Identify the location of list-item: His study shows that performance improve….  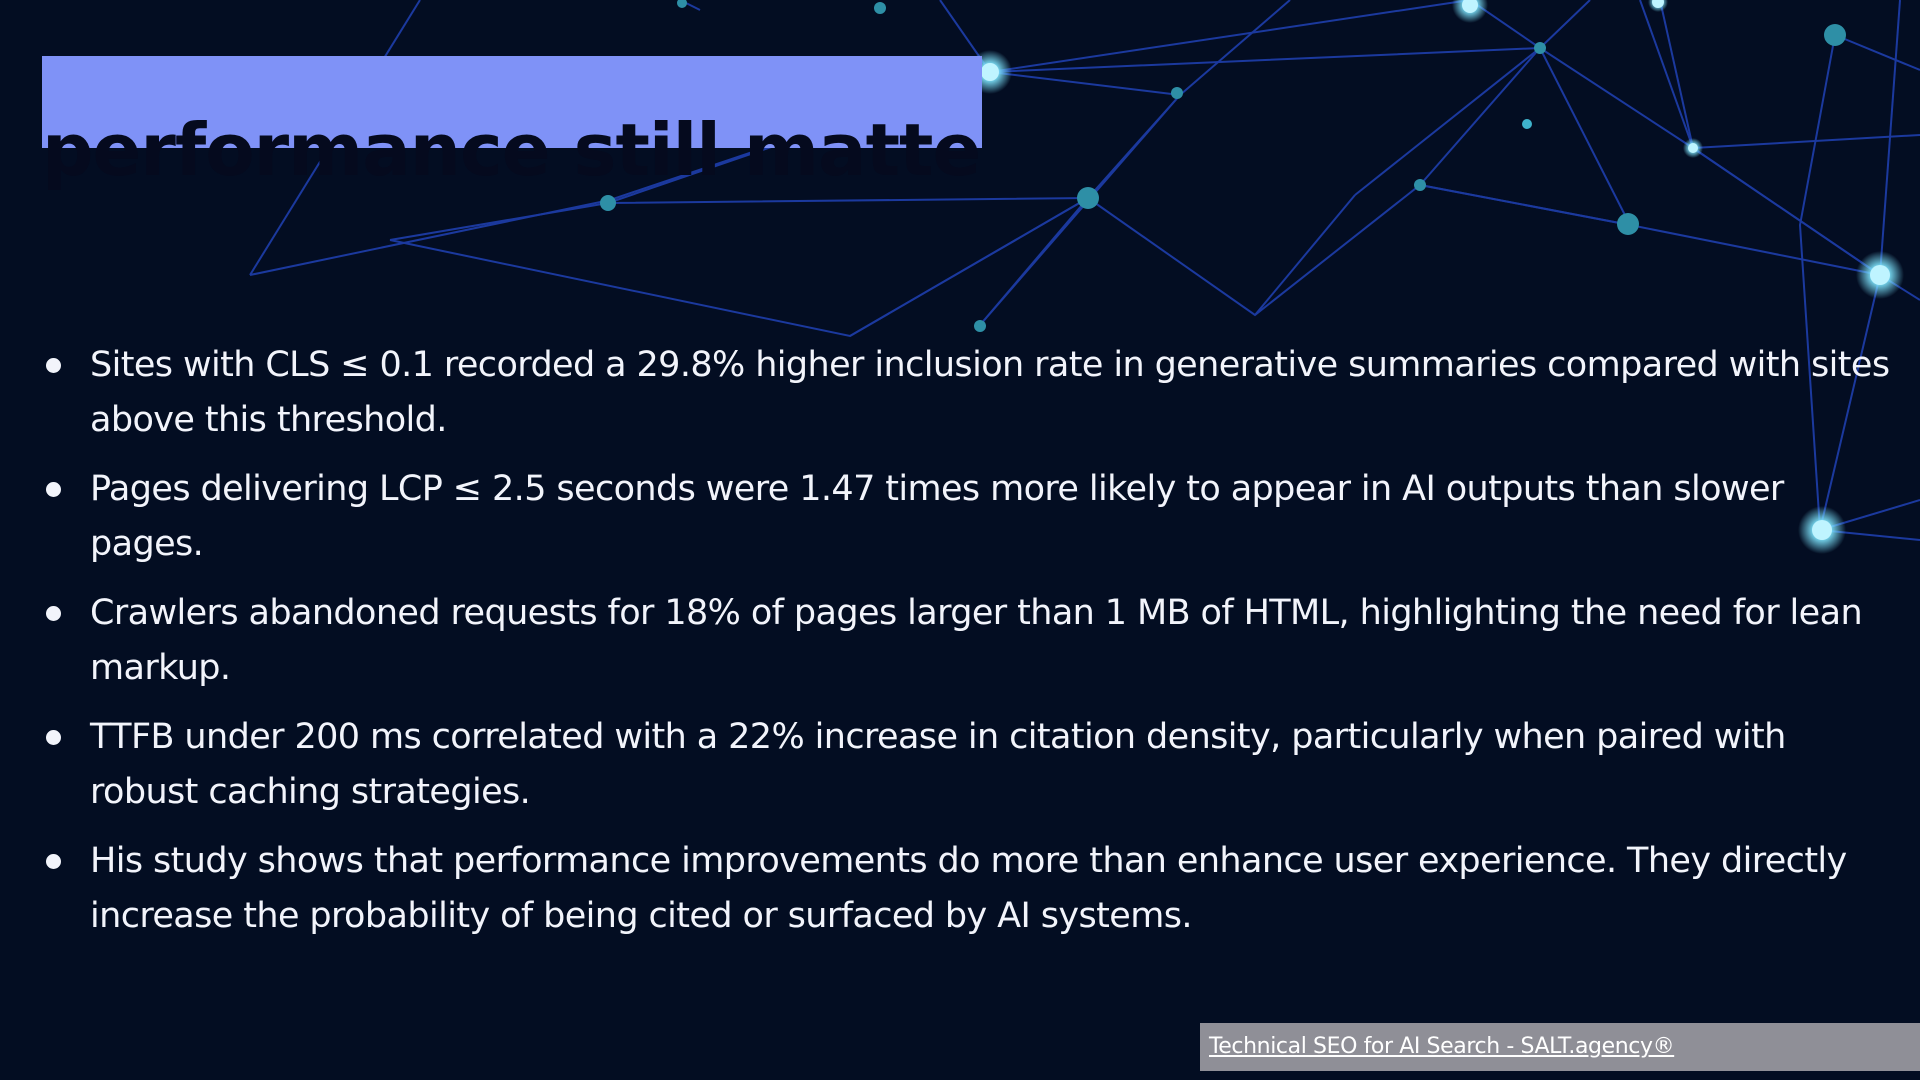
(967, 889).